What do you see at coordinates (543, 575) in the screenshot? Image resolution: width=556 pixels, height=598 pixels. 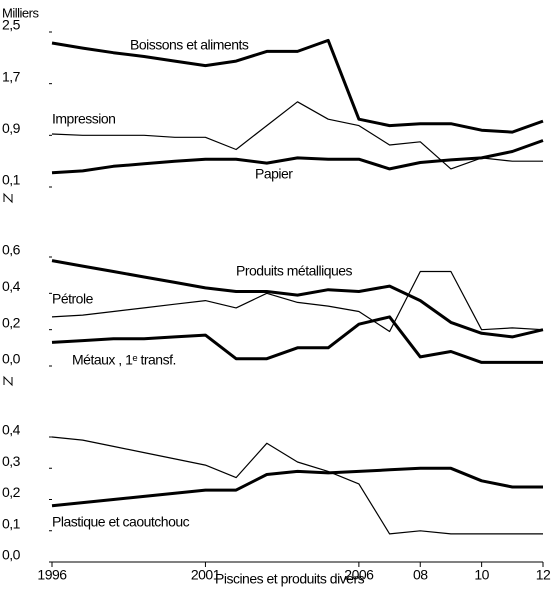 I see `x-tick-label: 12` at bounding box center [543, 575].